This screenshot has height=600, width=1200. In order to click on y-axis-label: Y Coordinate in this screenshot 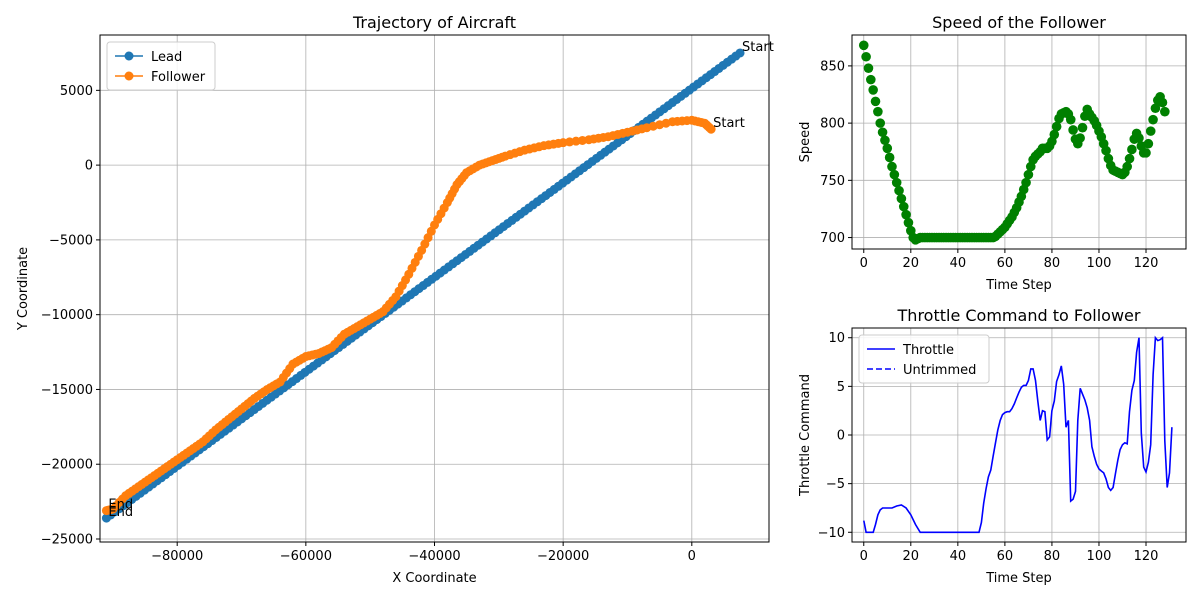, I will do `click(23, 289)`.